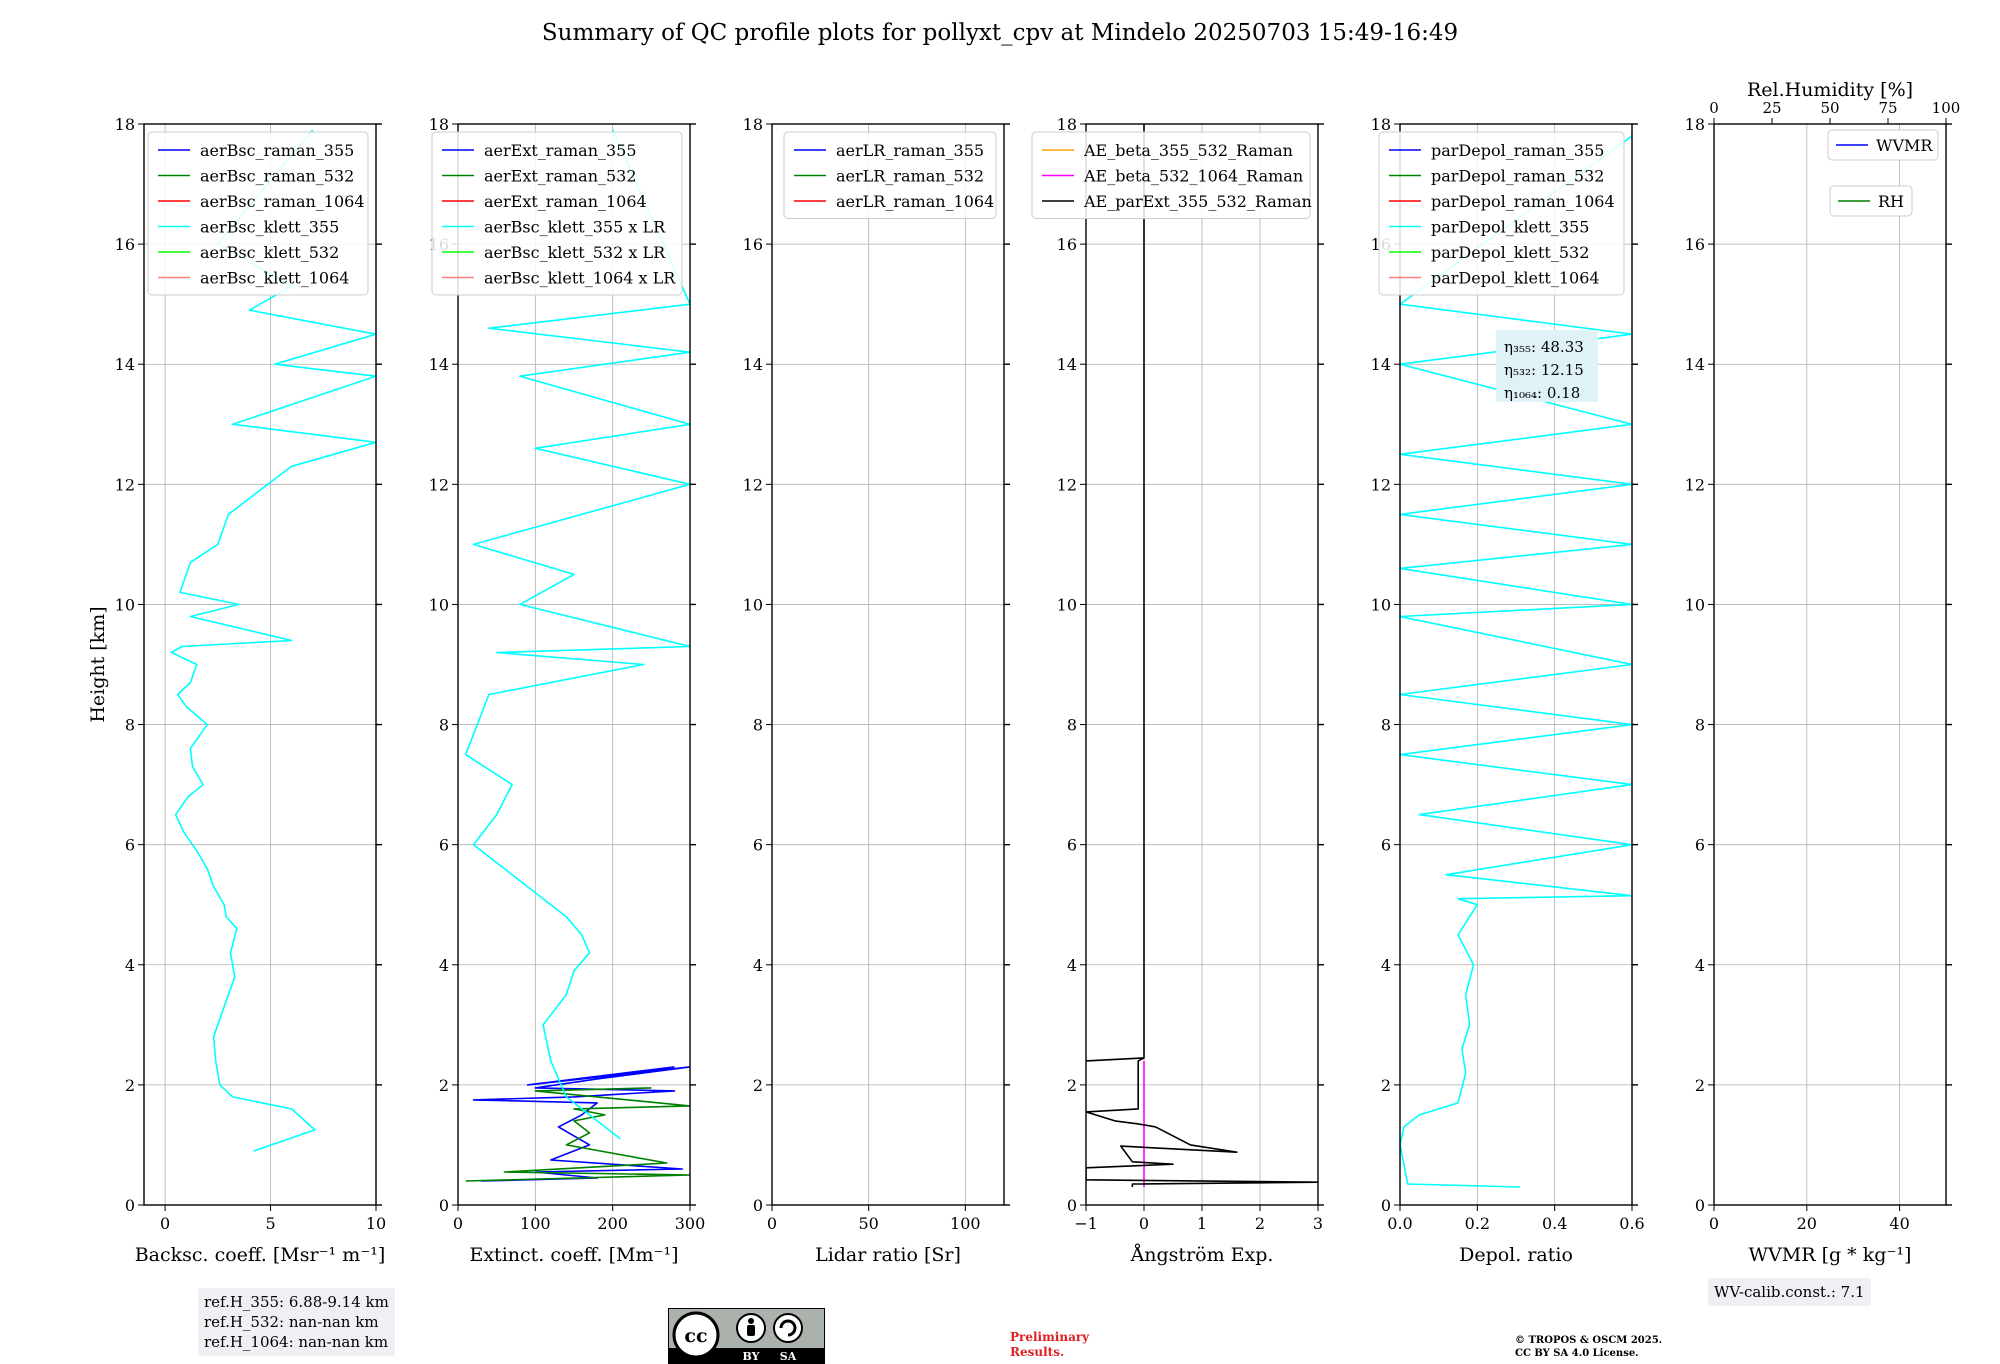 The image size is (2000, 1364). What do you see at coordinates (788, 1328) in the screenshot?
I see `share-alike-arrow` at bounding box center [788, 1328].